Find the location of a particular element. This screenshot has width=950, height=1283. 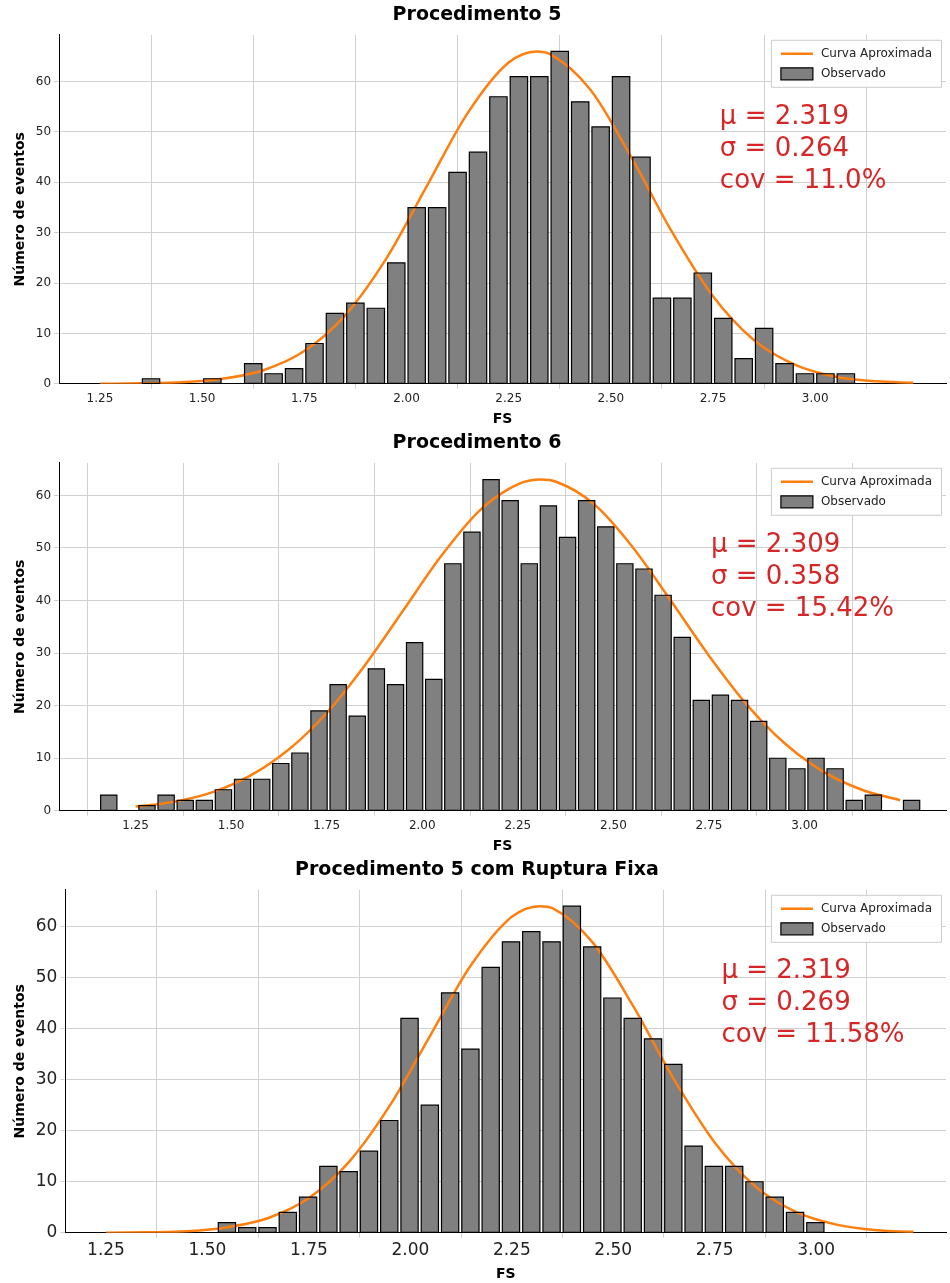

annotation: σ = 0.264 is located at coordinates (784, 147).